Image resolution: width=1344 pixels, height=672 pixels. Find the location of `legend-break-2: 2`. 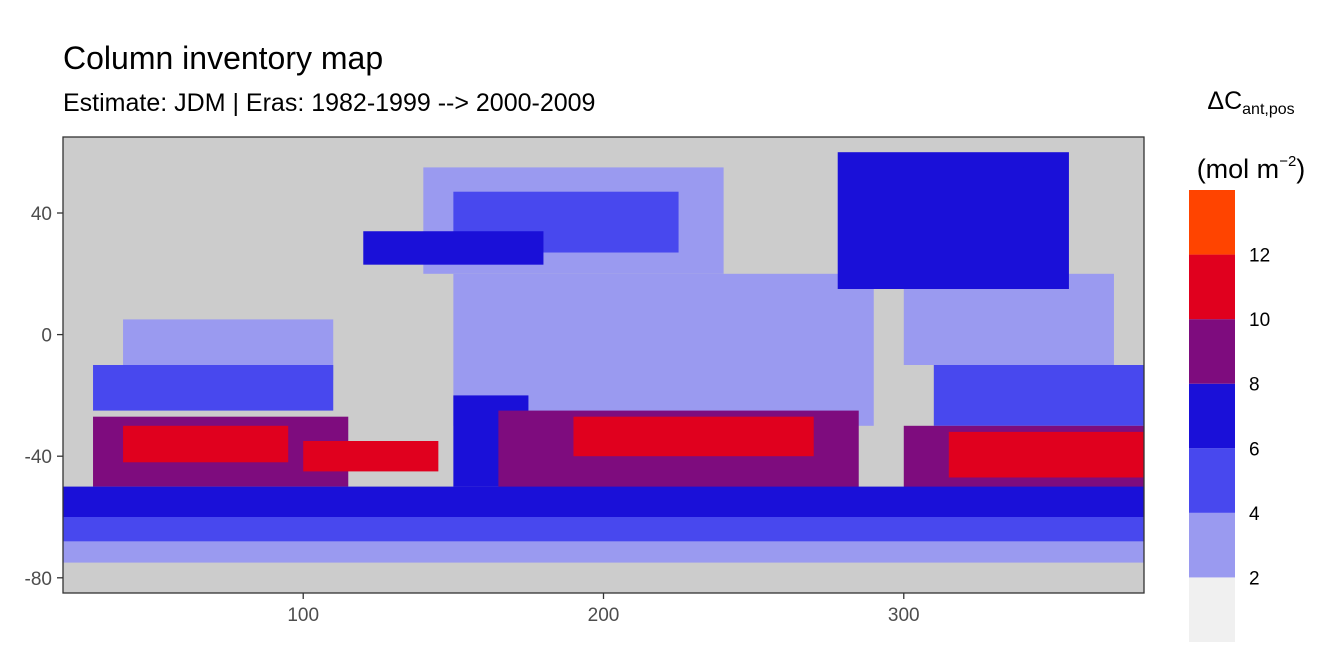

legend-break-2: 2 is located at coordinates (1254, 578).